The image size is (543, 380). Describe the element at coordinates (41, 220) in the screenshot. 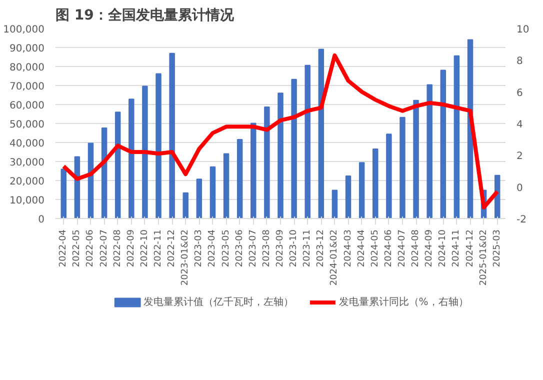

I see `y-tick-label: 0` at that location.